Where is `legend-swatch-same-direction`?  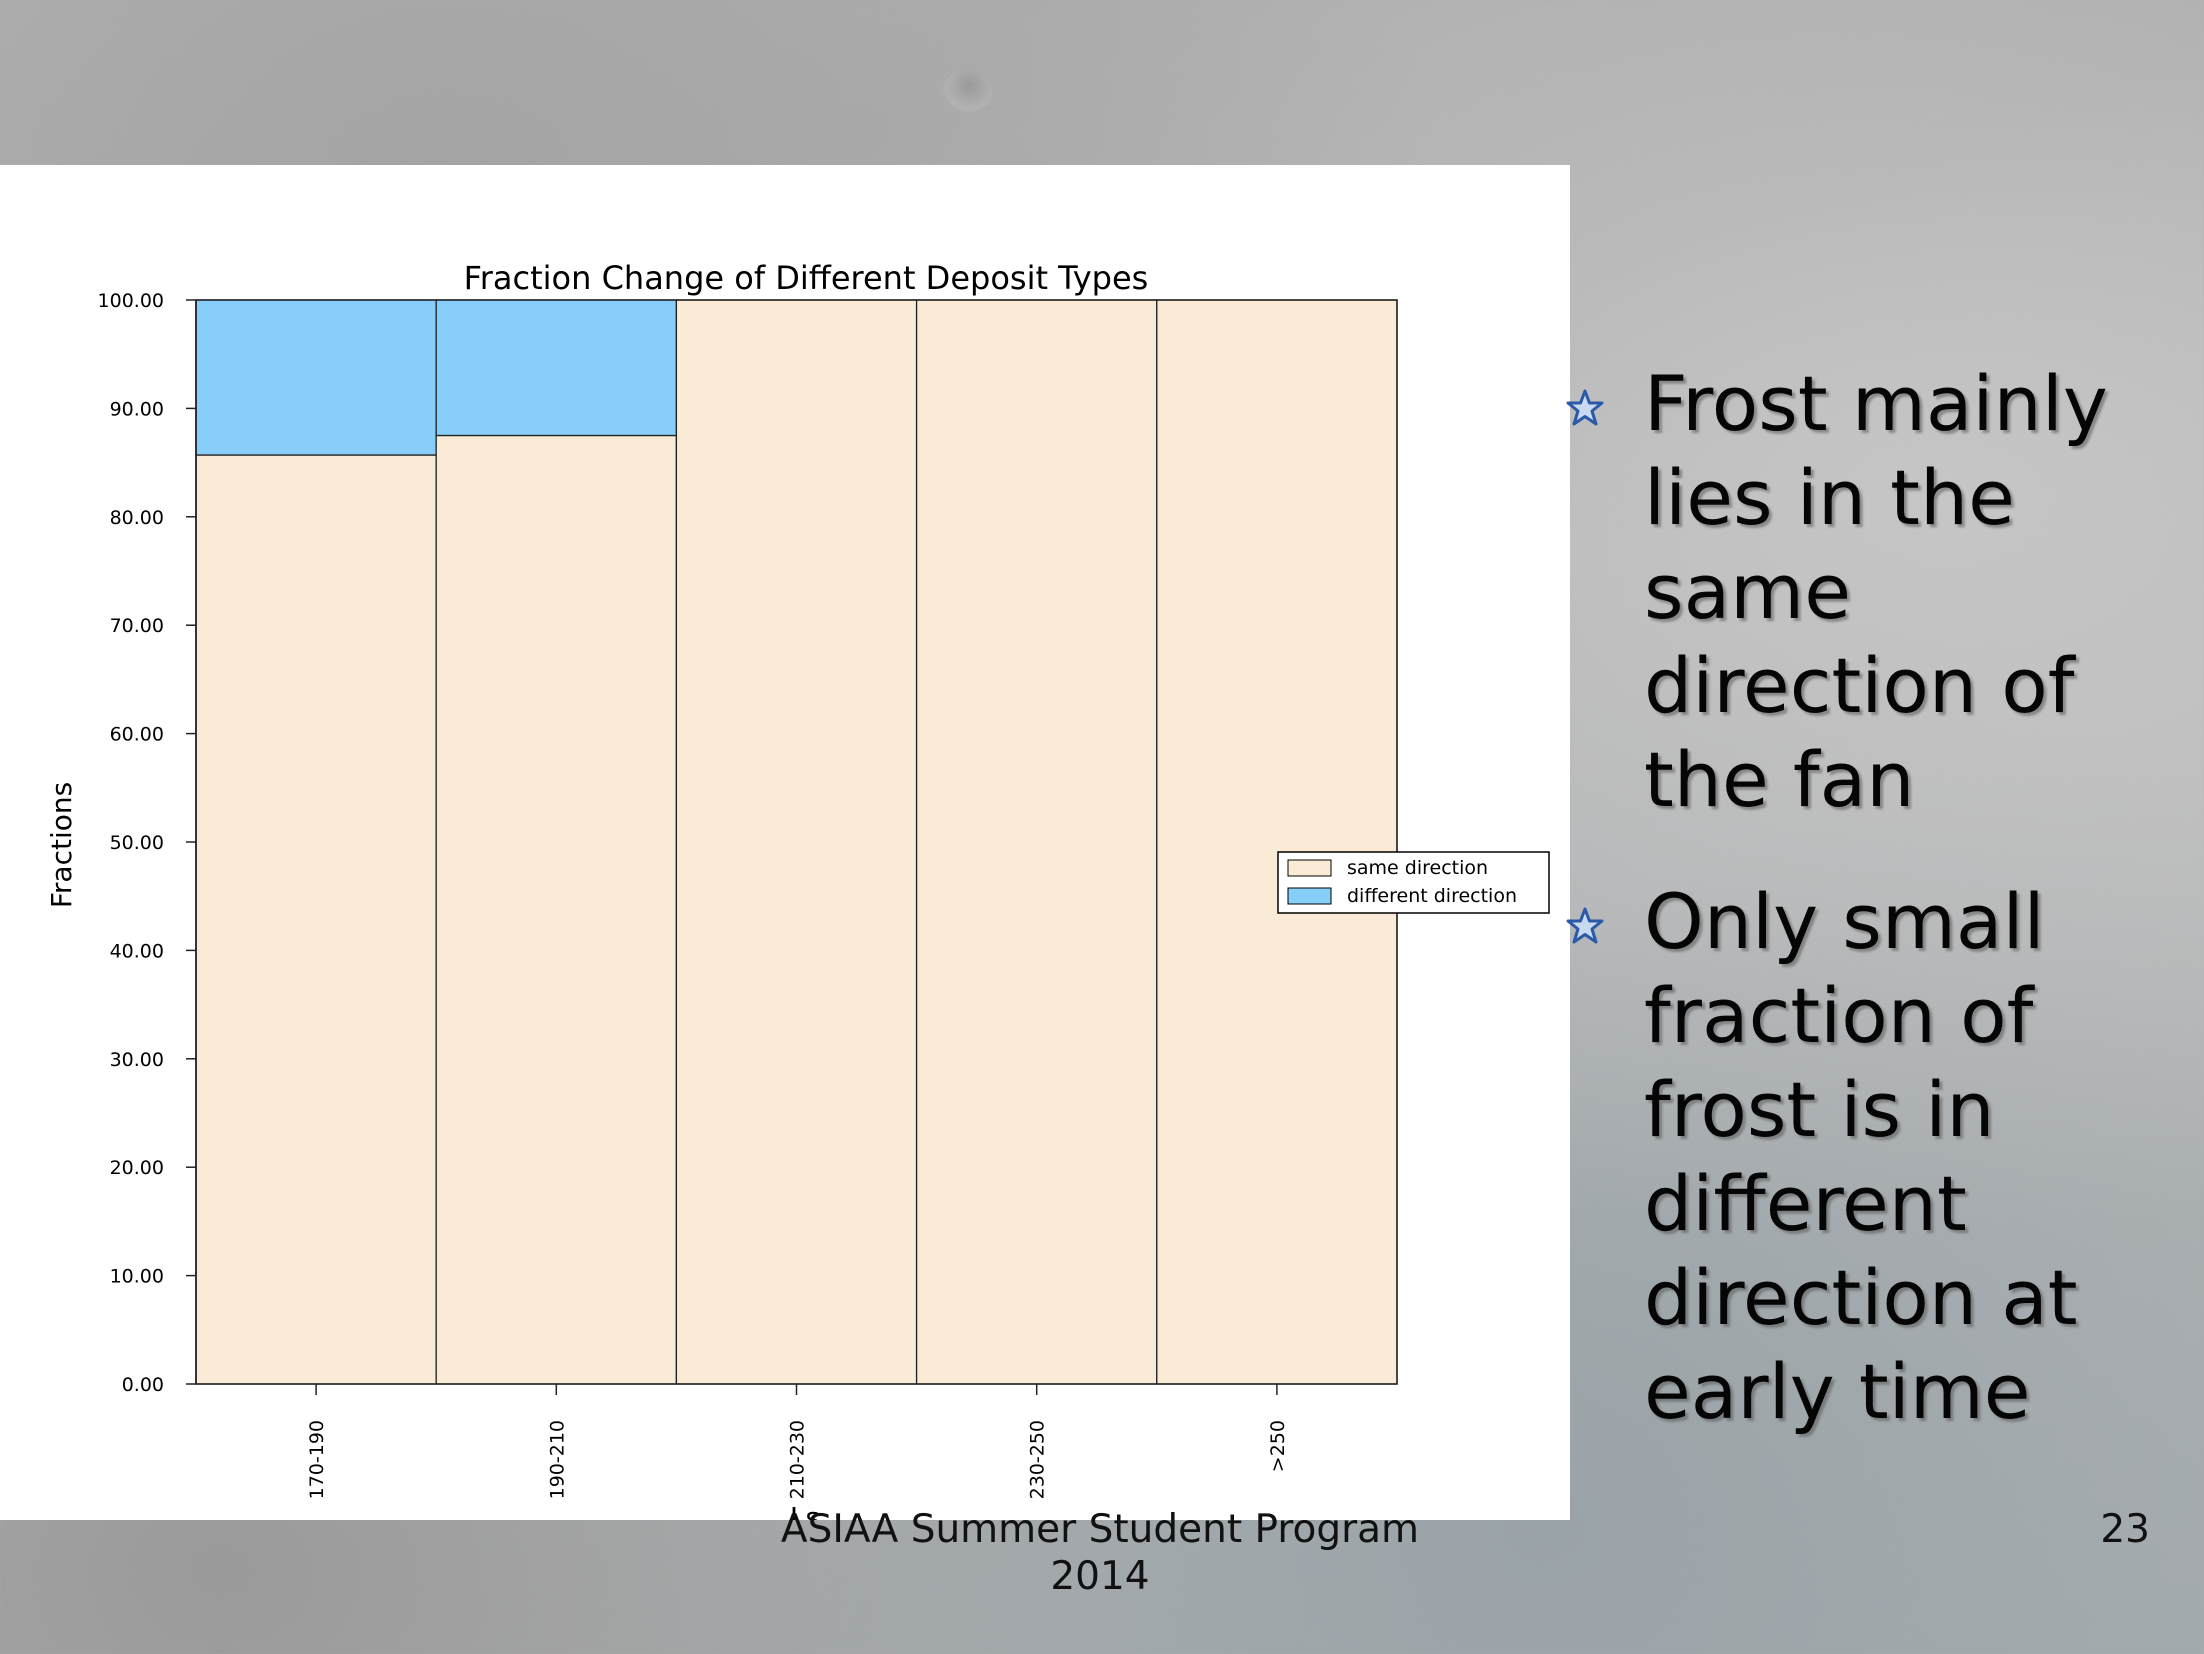
legend-swatch-same-direction is located at coordinates (1309, 868).